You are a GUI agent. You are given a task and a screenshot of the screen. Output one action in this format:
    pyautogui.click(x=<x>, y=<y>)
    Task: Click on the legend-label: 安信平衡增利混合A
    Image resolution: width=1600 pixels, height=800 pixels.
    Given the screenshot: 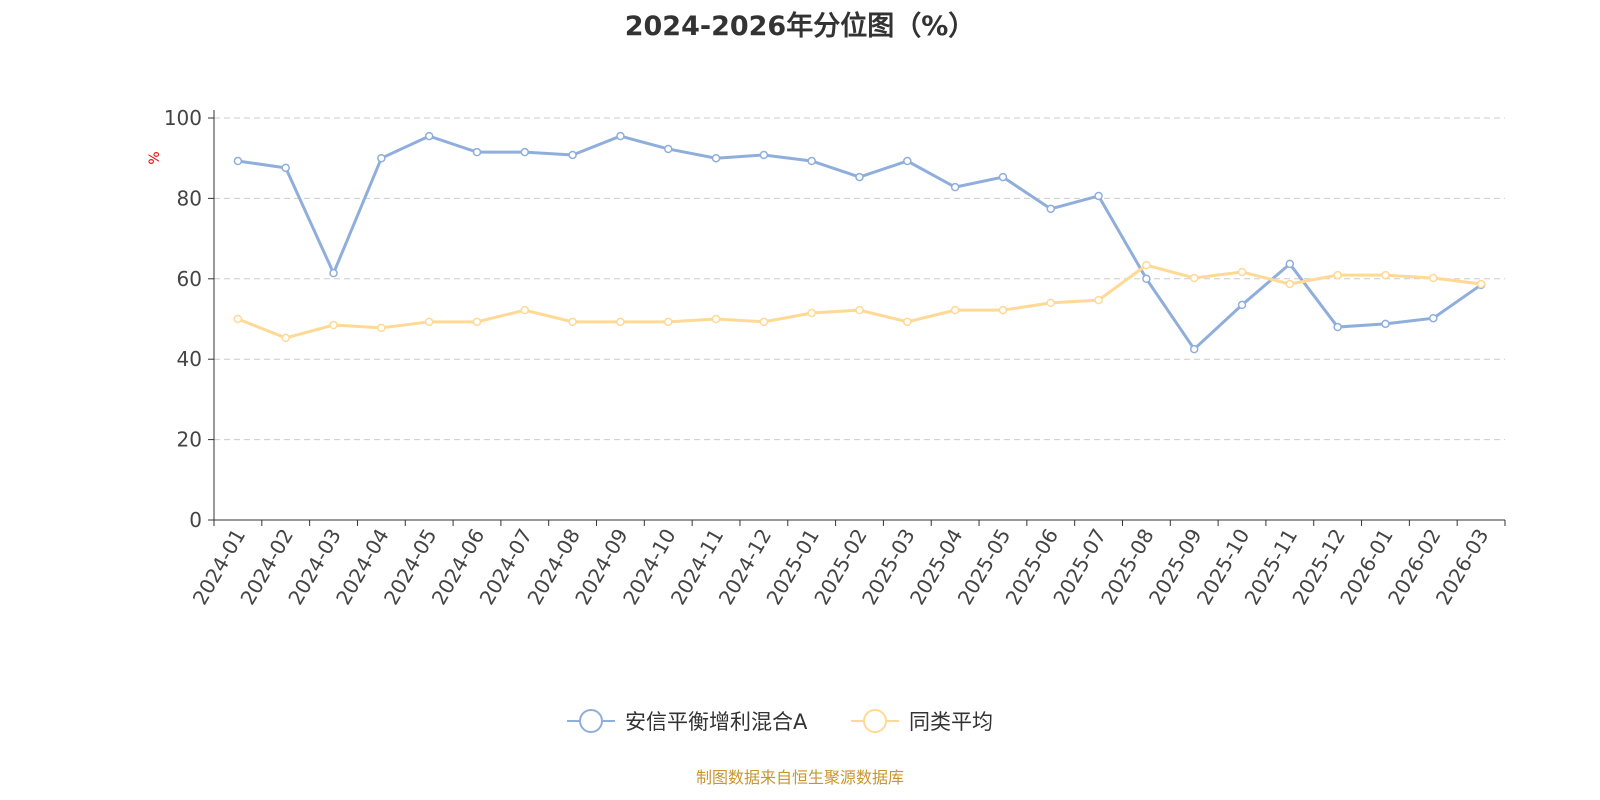 What is the action you would take?
    pyautogui.click(x=716, y=722)
    